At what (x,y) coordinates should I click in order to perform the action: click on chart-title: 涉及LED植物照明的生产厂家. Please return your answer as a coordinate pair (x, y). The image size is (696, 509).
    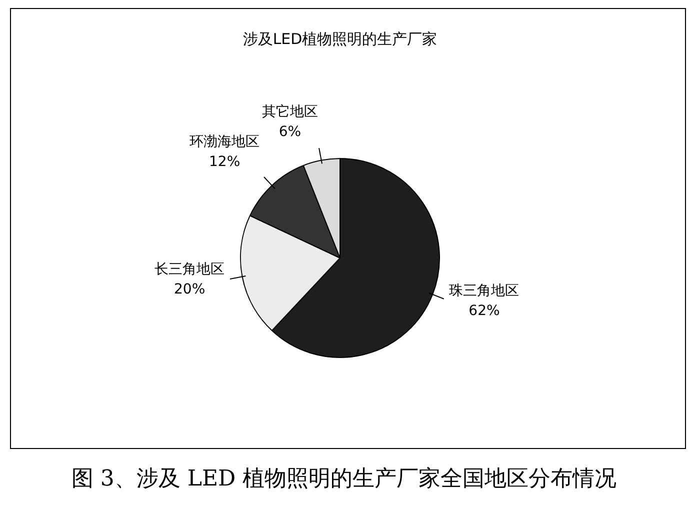
    Looking at the image, I should click on (340, 39).